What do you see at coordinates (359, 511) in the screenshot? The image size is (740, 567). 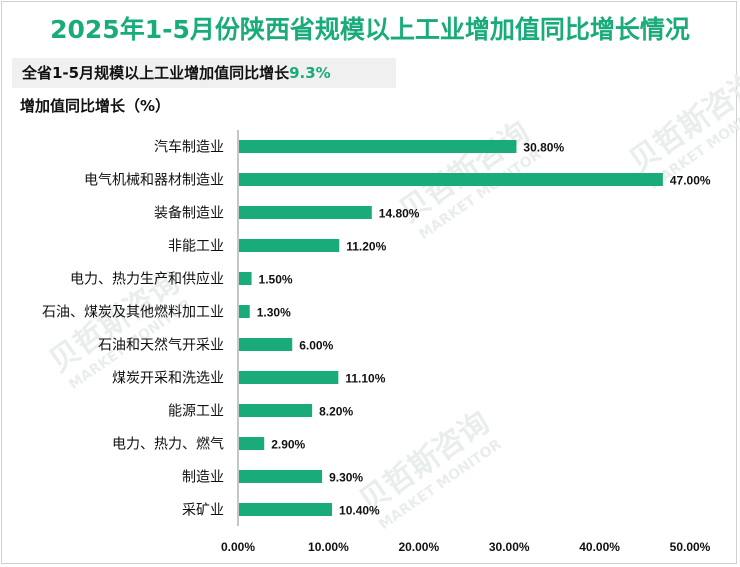 I see `data-label: 10.40%` at bounding box center [359, 511].